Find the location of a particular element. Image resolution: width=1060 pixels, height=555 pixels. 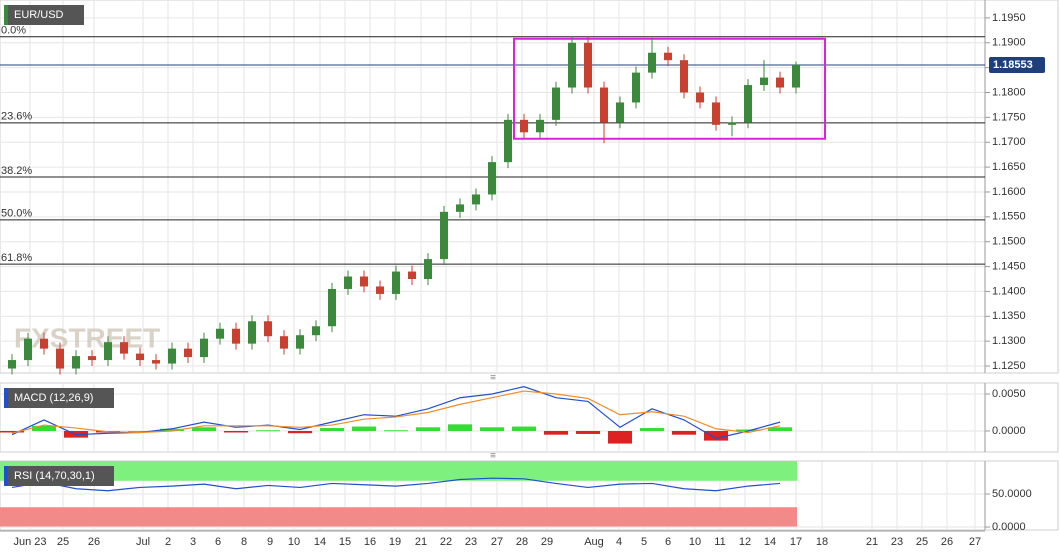

y-tick-label: 0.0000 is located at coordinates (1009, 527).